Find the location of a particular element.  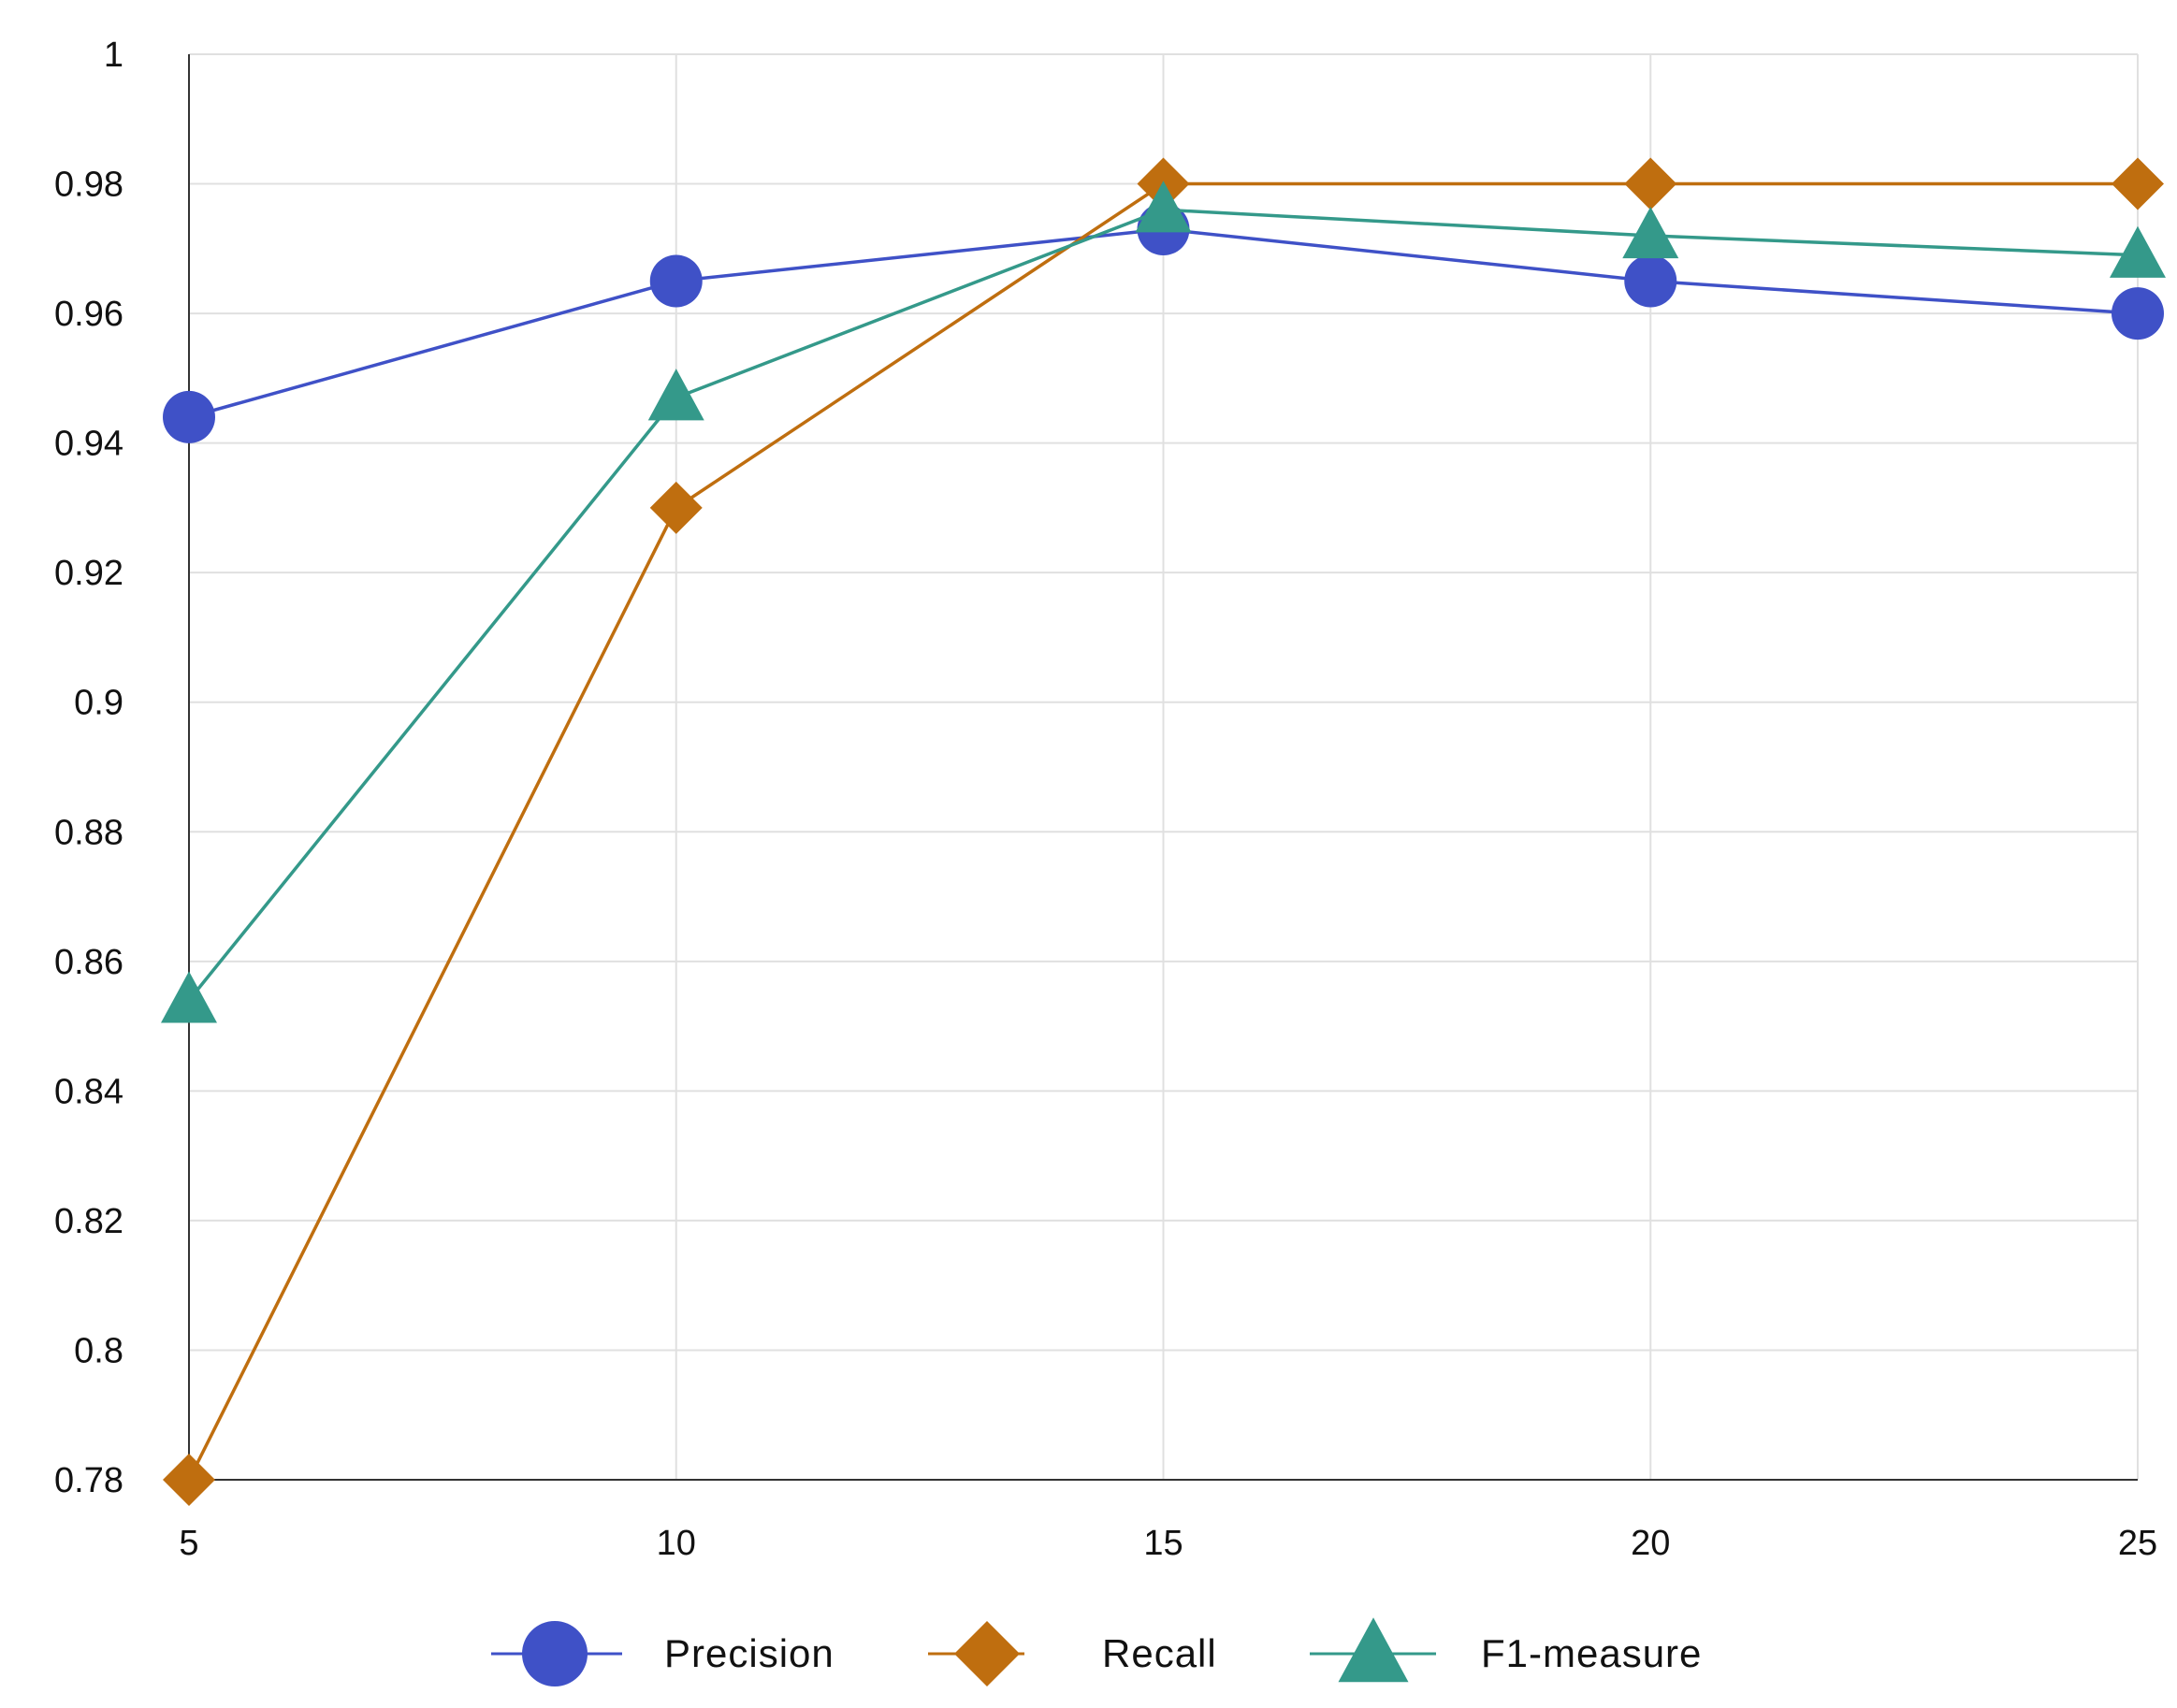

legend-item: F1-measure is located at coordinates (1506, 1650).